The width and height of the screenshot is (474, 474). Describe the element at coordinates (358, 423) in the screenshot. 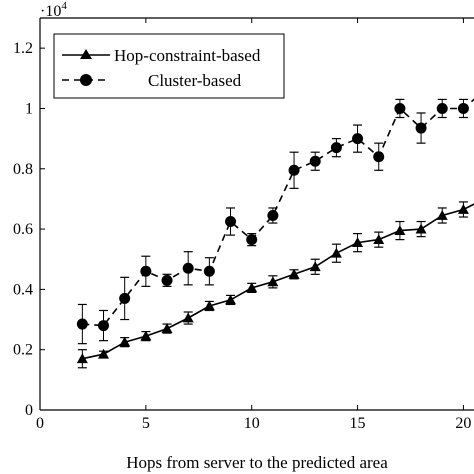

I see `x-tick-label: 15` at that location.